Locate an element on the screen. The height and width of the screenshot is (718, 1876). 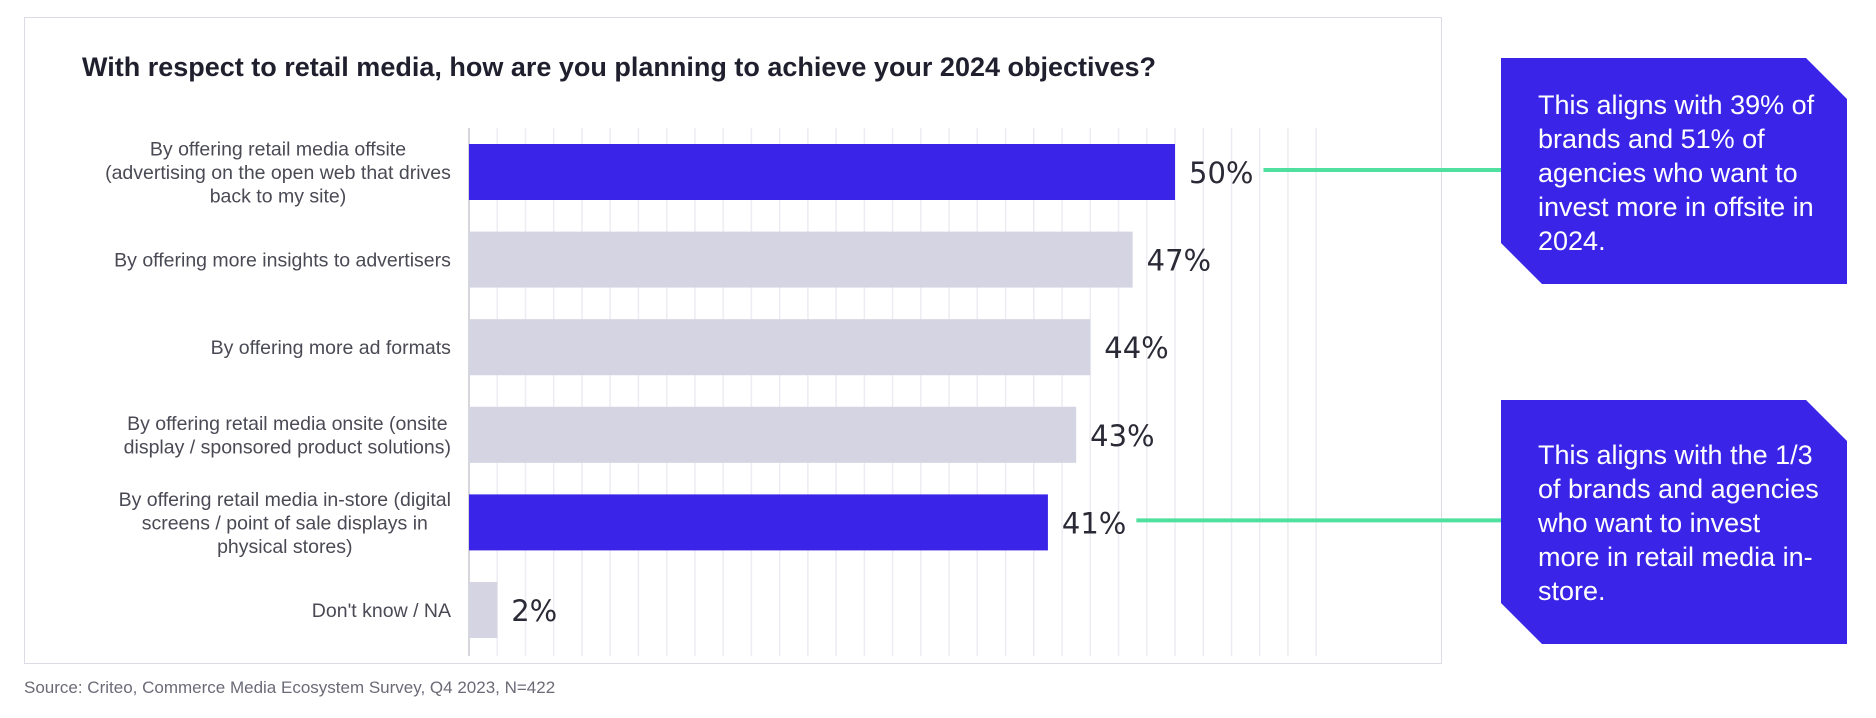
value-label: 47% is located at coordinates (1179, 261).